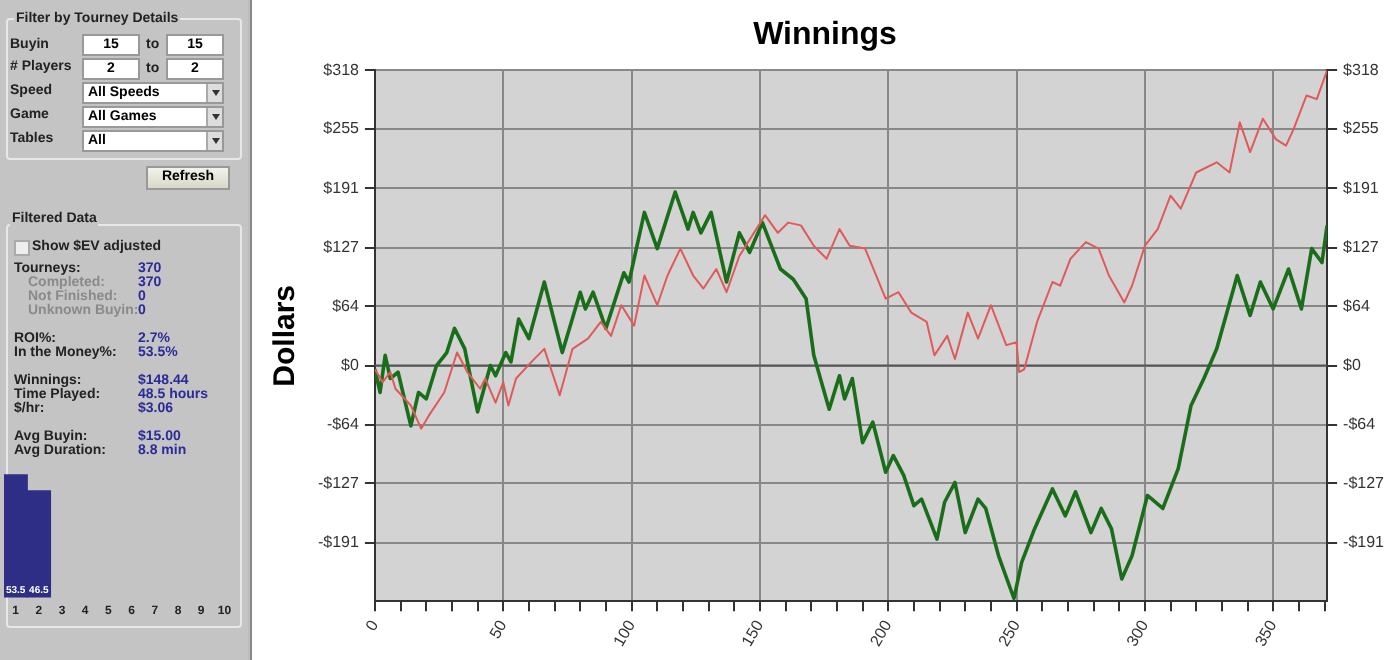 The image size is (1400, 660). Describe the element at coordinates (342, 69) in the screenshot. I see `y-tick-label: $318` at that location.